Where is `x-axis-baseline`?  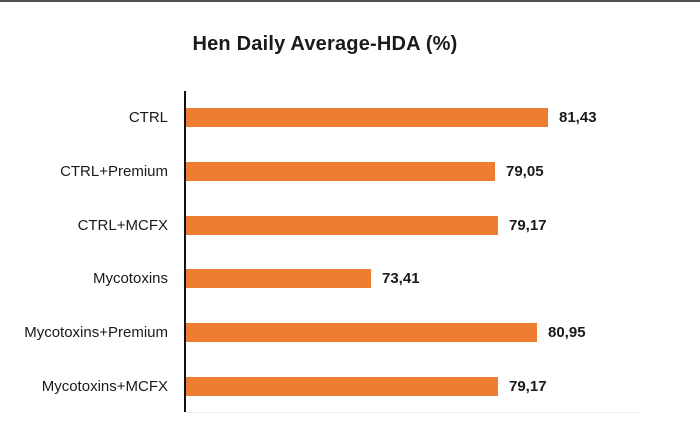 x-axis-baseline is located at coordinates (412, 412).